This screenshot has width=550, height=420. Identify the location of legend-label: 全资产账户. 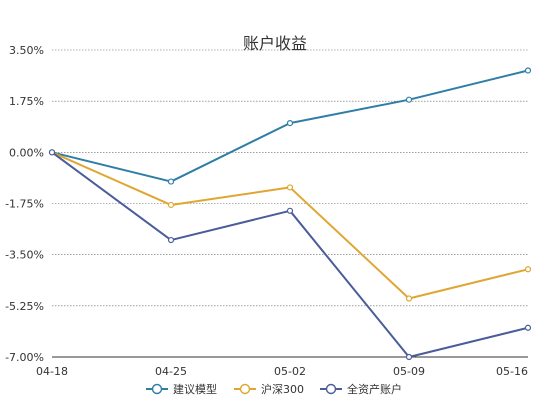
(374, 389).